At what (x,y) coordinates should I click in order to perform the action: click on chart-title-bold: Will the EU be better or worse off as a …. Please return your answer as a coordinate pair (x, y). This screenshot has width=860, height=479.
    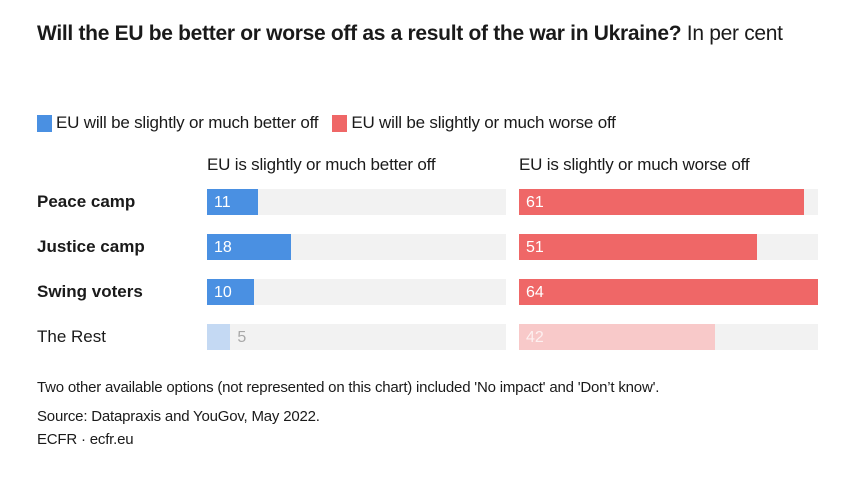
    Looking at the image, I should click on (359, 33).